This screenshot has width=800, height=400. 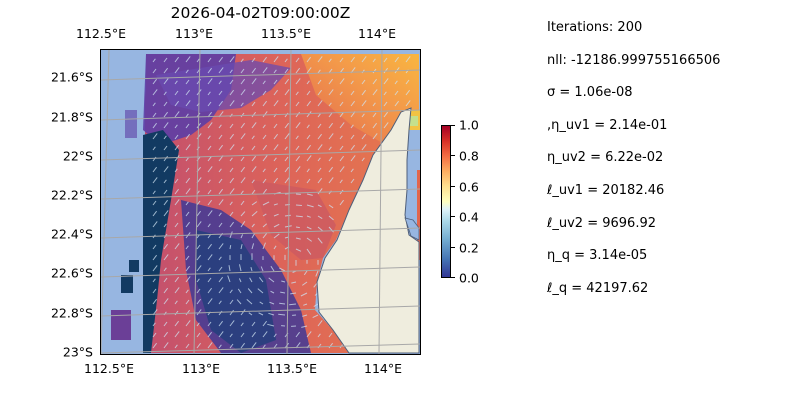 What do you see at coordinates (77, 156) in the screenshot?
I see `left-lat-tick: 22°S` at bounding box center [77, 156].